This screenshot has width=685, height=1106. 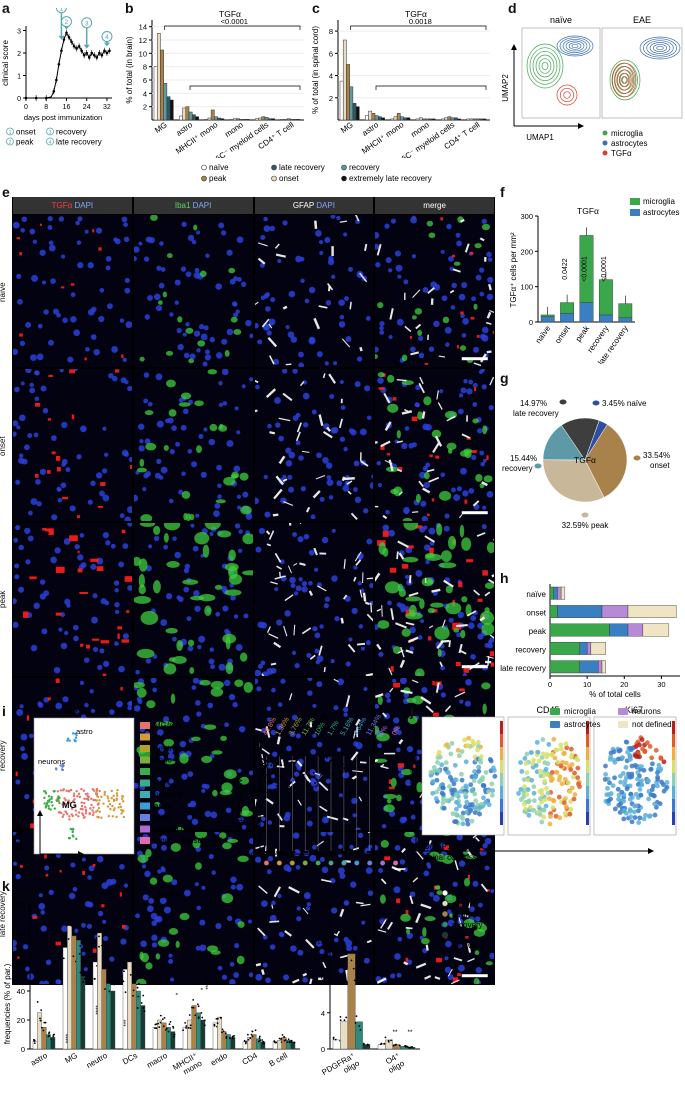 I want to click on chart-title: TGFα, so click(x=416, y=14).